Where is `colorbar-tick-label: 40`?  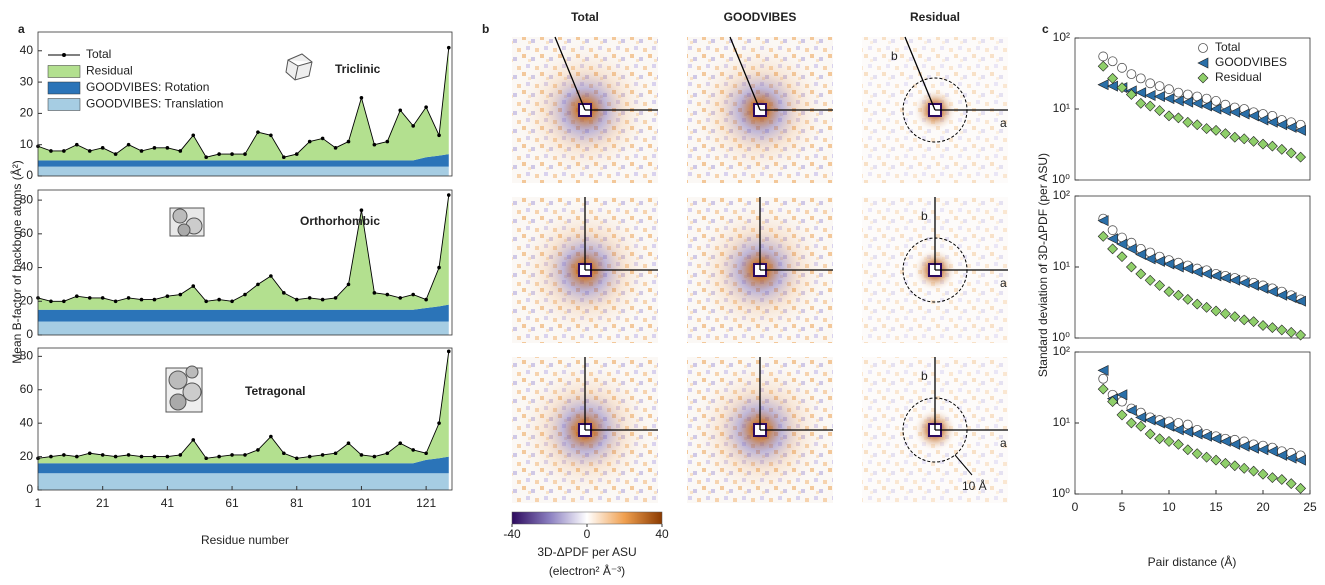
colorbar-tick-label: 40 is located at coordinates (662, 534).